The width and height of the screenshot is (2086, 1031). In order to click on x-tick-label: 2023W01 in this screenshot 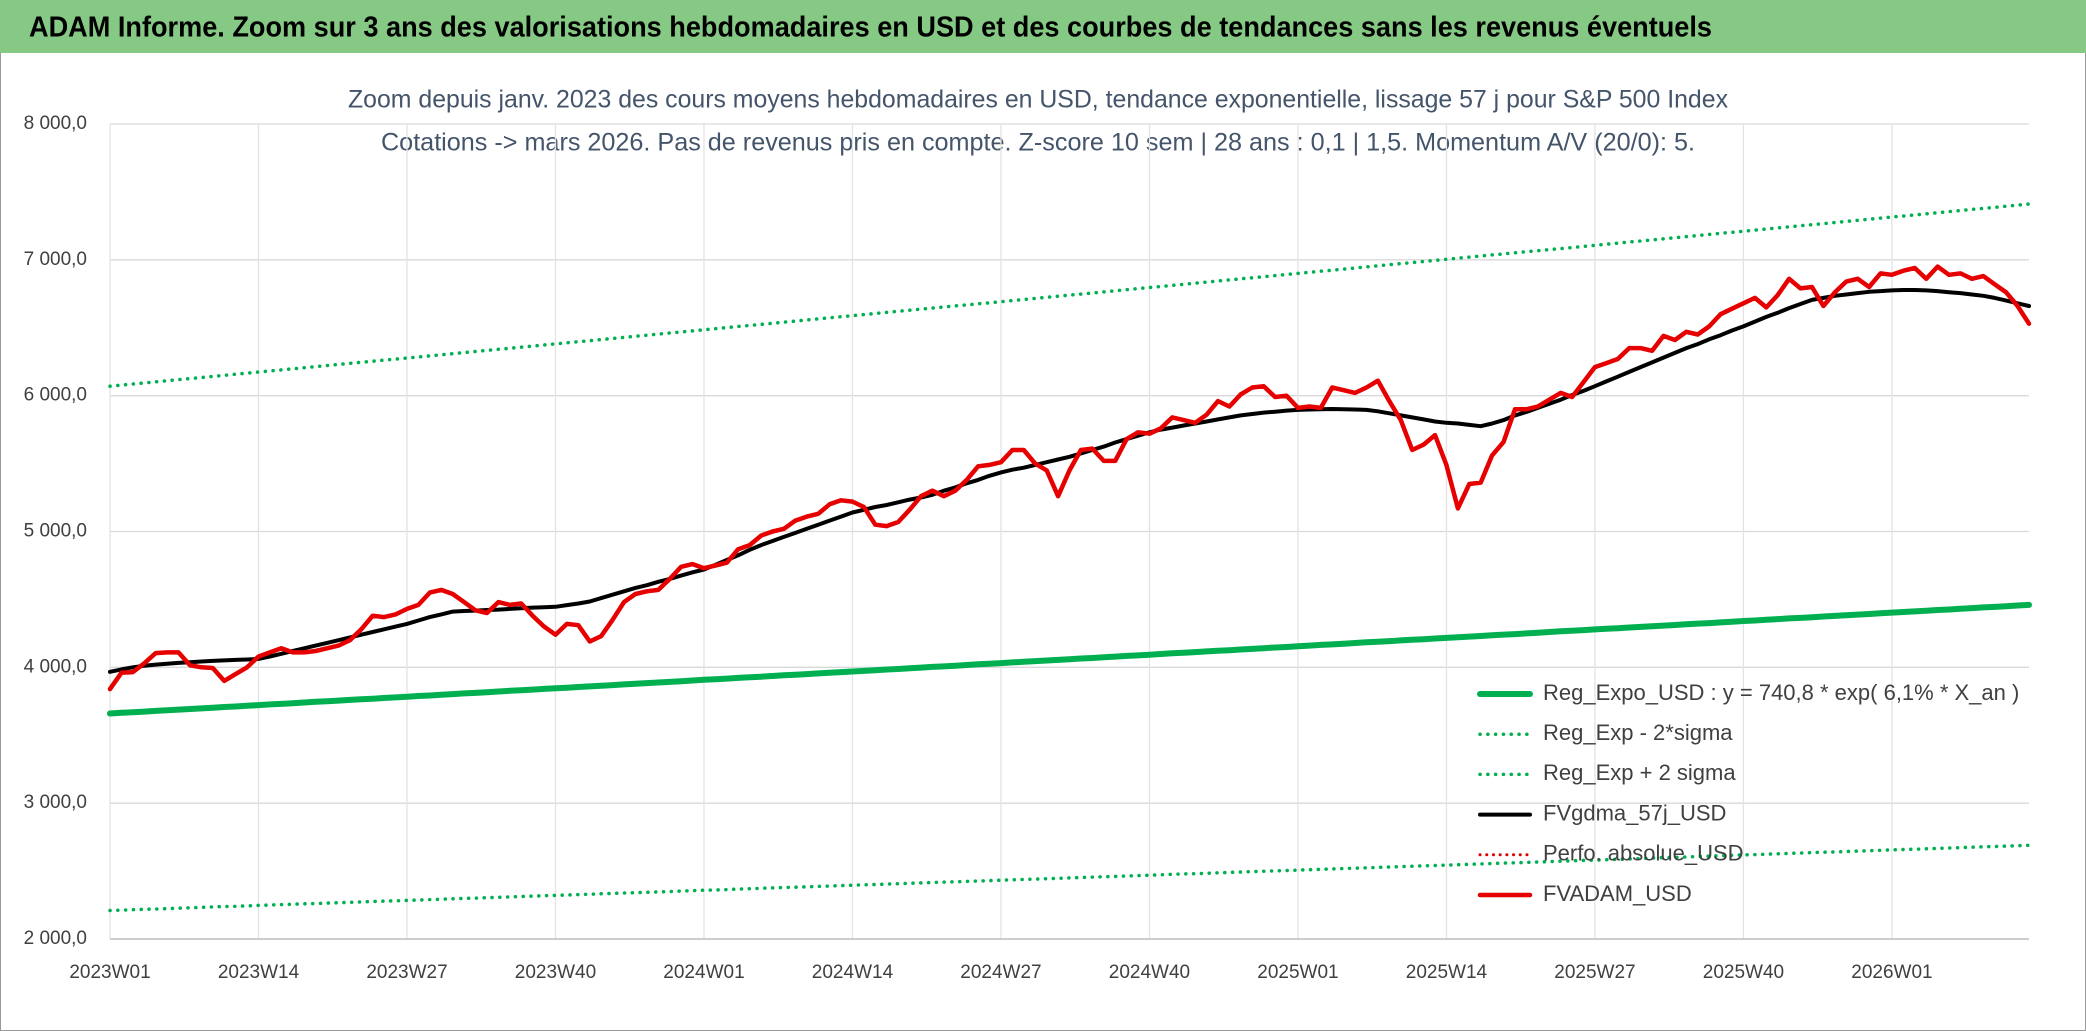, I will do `click(109, 972)`.